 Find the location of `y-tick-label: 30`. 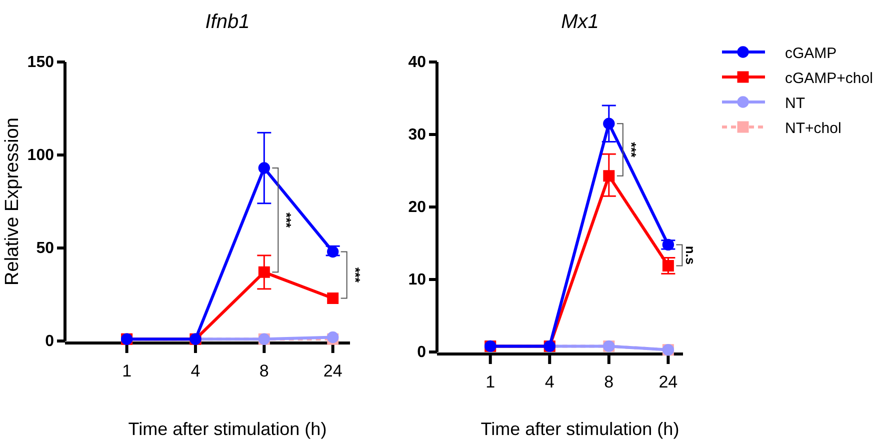

y-tick-label: 30 is located at coordinates (417, 135).